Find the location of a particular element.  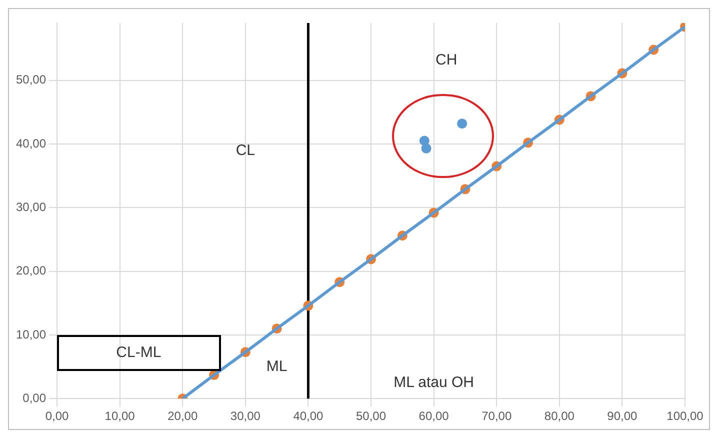

annotation: ML atau OH is located at coordinates (434, 382).